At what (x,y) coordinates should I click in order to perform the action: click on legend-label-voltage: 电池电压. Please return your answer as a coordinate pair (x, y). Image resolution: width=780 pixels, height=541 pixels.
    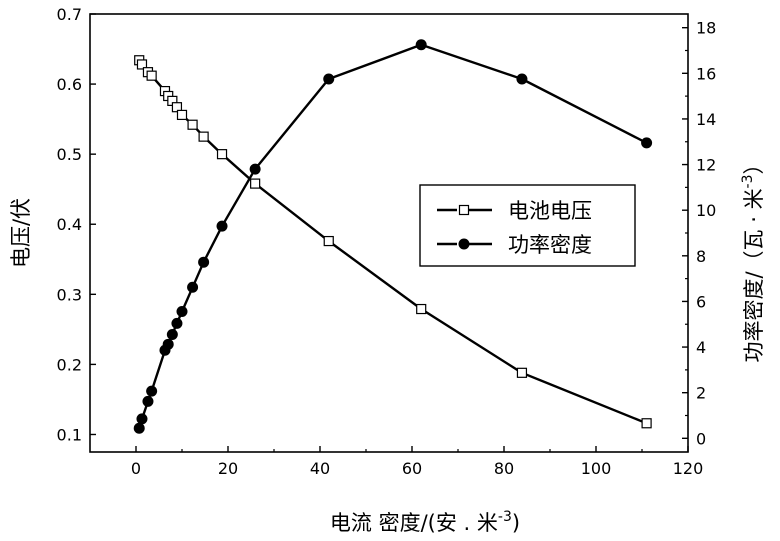
    Looking at the image, I should click on (550, 211).